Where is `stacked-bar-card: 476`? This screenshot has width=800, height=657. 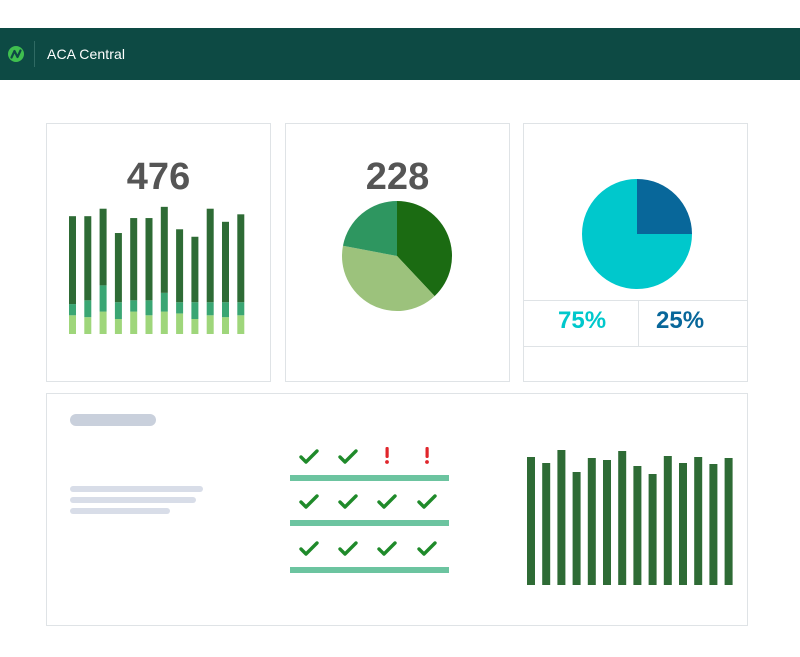
stacked-bar-card: 476 is located at coordinates (158, 252).